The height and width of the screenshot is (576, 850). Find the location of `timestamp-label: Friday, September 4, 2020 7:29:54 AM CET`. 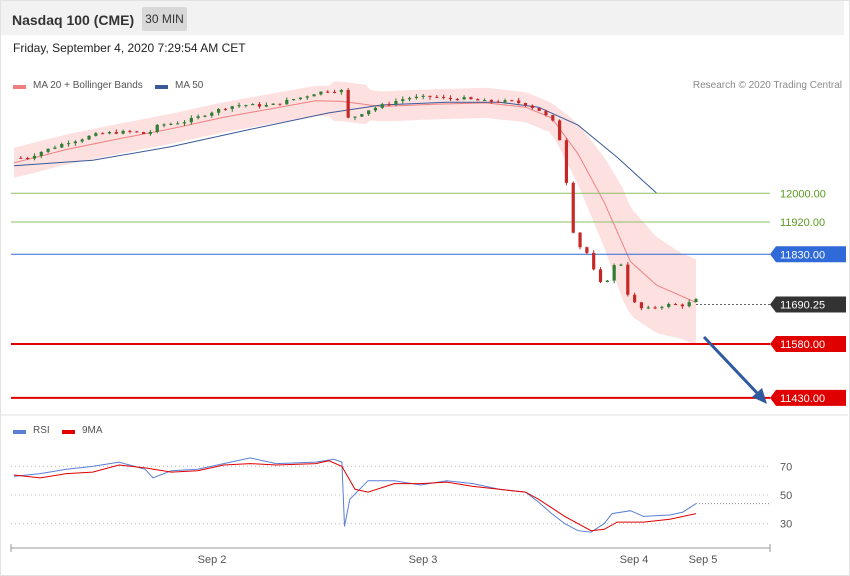

timestamp-label: Friday, September 4, 2020 7:29:54 AM CET is located at coordinates (129, 48).